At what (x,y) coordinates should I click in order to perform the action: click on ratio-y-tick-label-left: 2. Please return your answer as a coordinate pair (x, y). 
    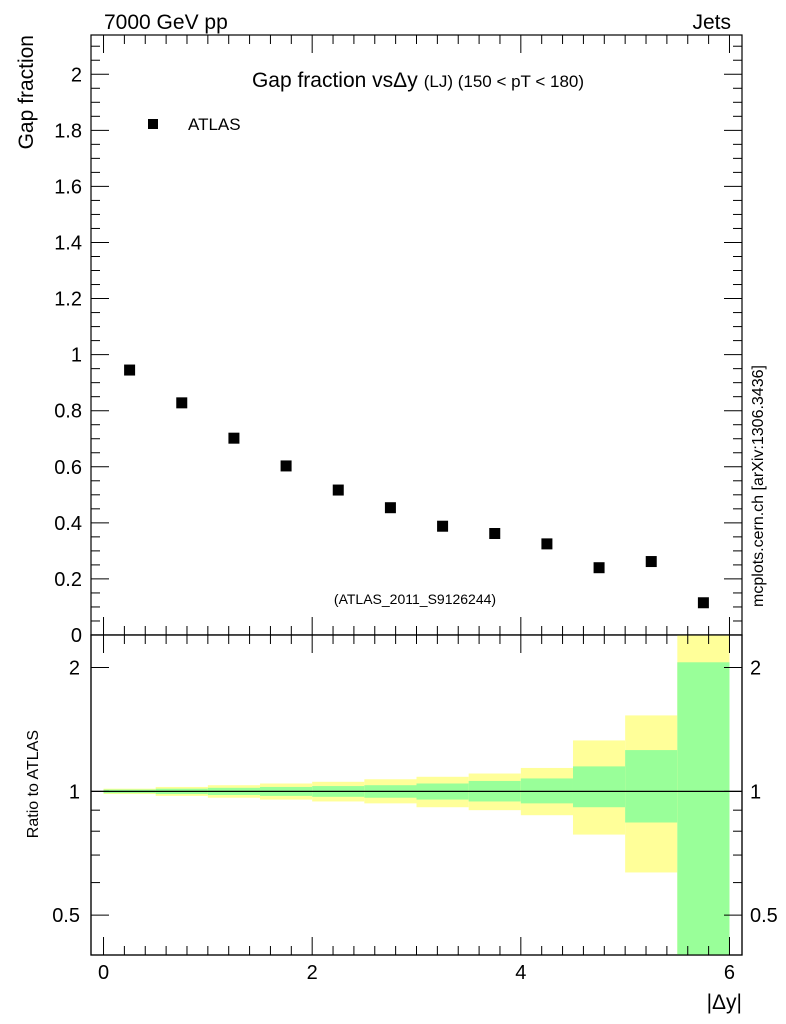
    Looking at the image, I should click on (74, 669).